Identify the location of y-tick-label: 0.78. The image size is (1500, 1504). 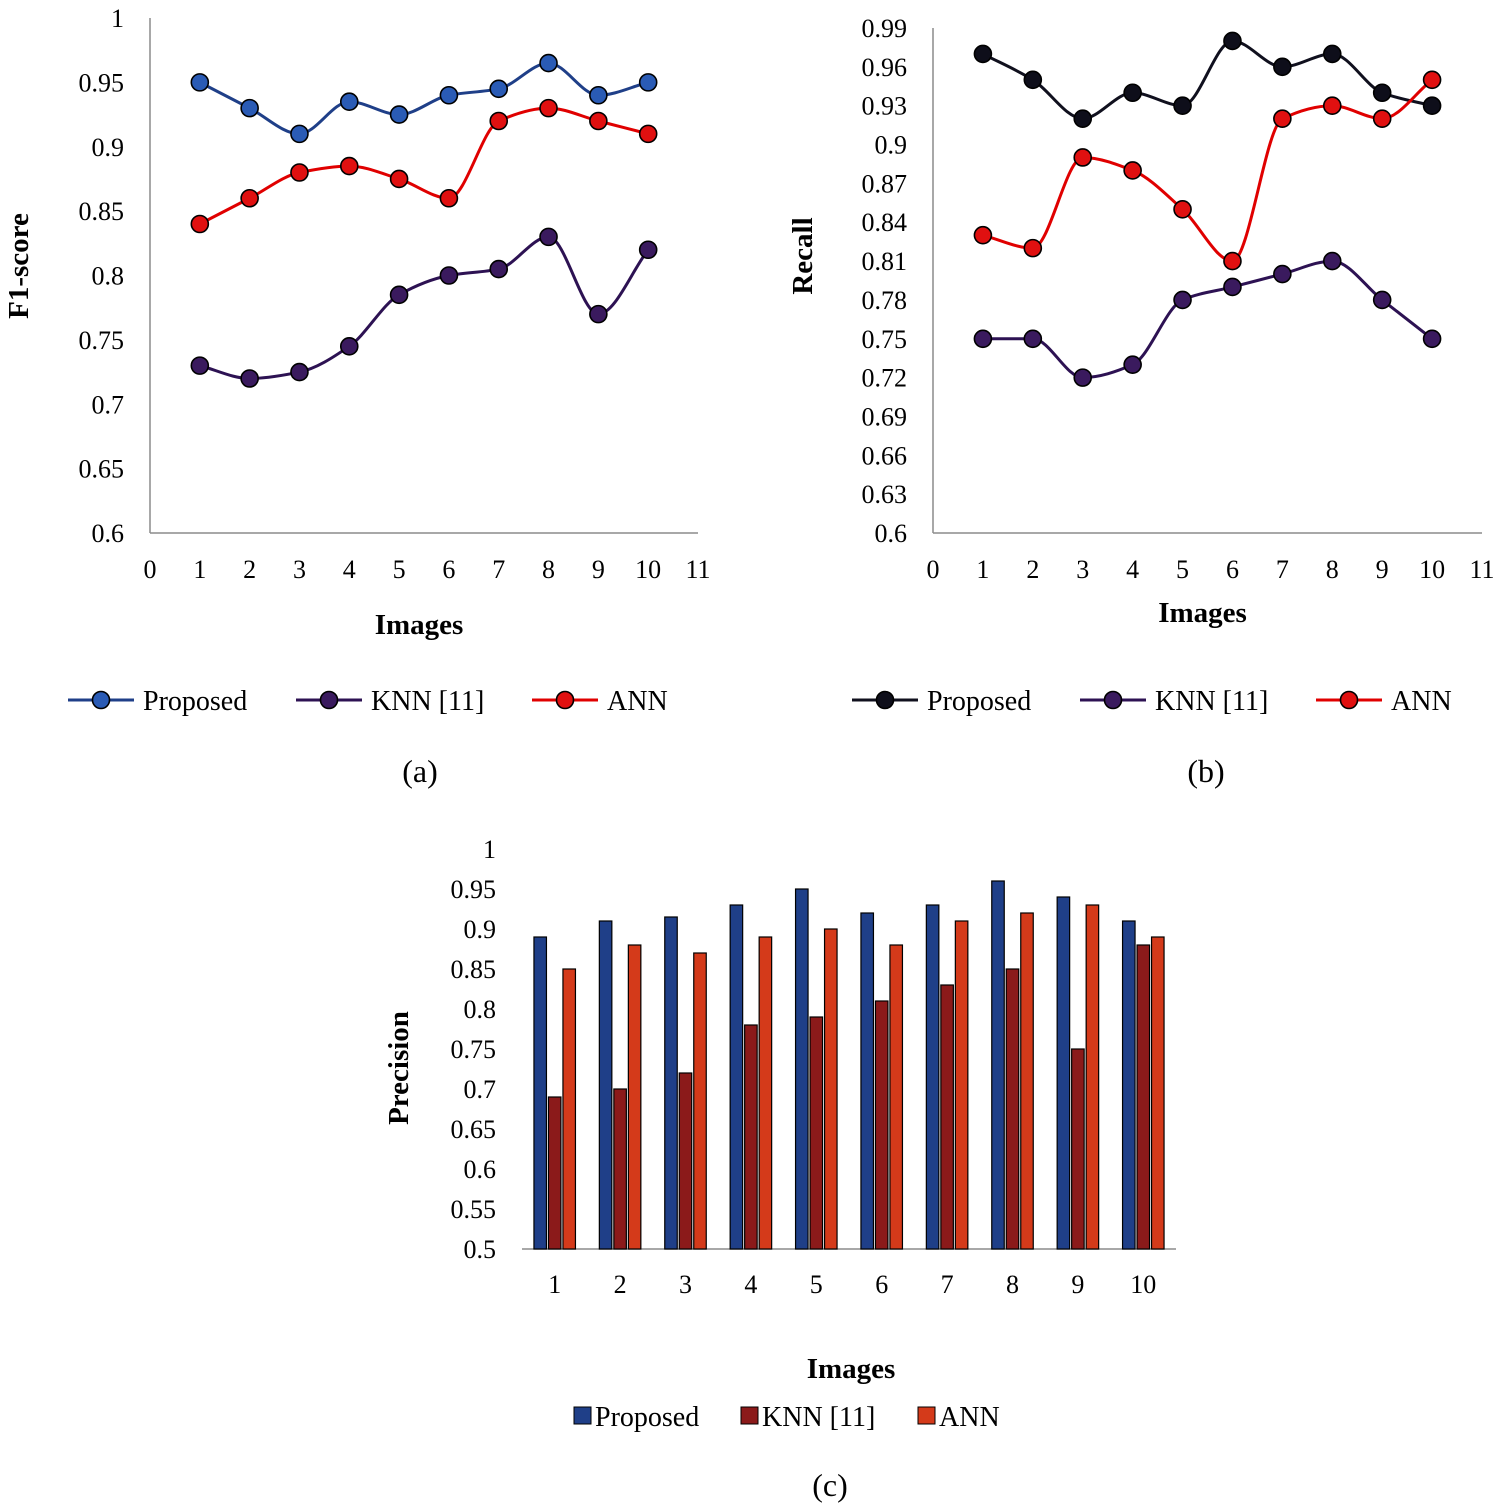
(885, 300).